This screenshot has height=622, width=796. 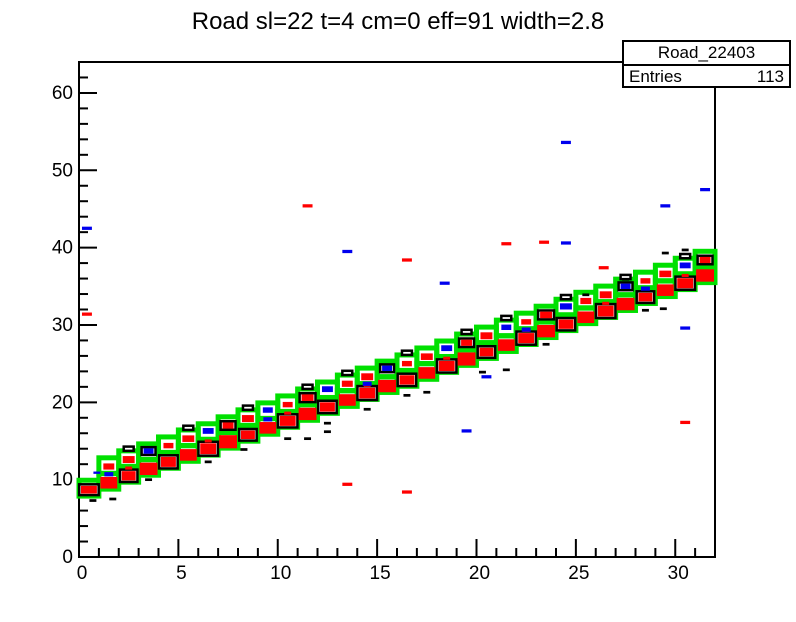 I want to click on y-tick-label: 40, so click(x=62, y=248).